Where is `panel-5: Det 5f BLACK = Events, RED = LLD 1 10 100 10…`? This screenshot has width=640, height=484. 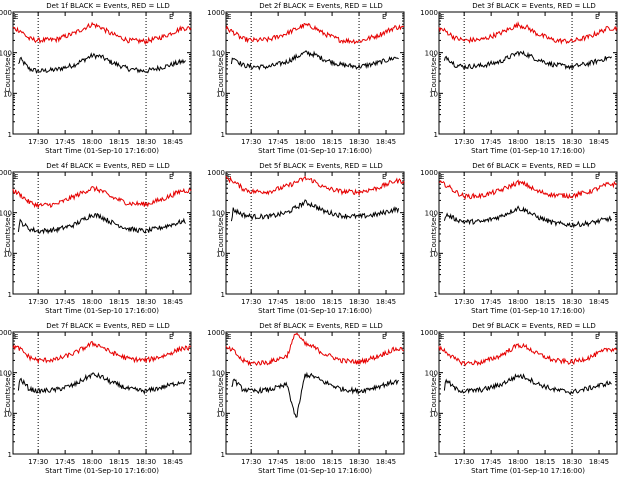
panel-5: Det 5f BLACK = Events, RED = LLD 1 10 100 10… is located at coordinates (306, 238).